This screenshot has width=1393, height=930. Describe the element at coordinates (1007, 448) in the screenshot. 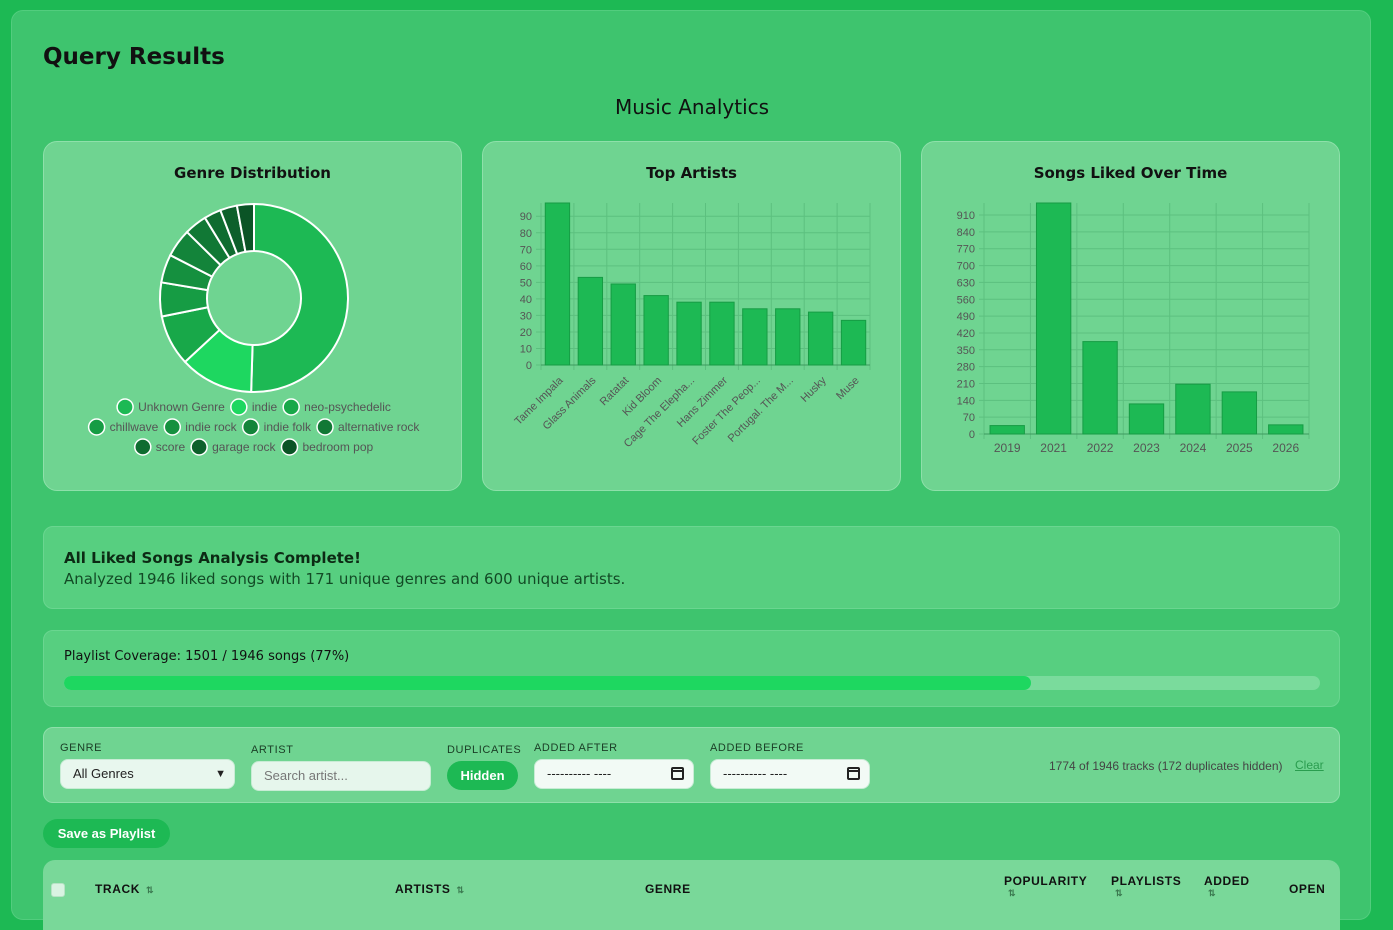

I see `x-tick-label: 2019` at that location.